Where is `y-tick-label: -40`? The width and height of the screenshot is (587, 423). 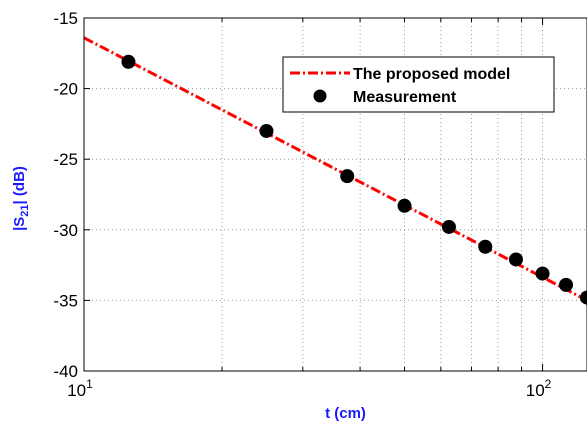
y-tick-label: -40 is located at coordinates (65, 371).